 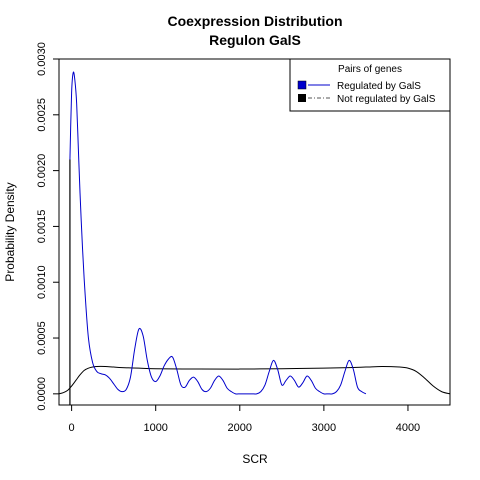 I want to click on x-tick-label: 3000, so click(x=324, y=428).